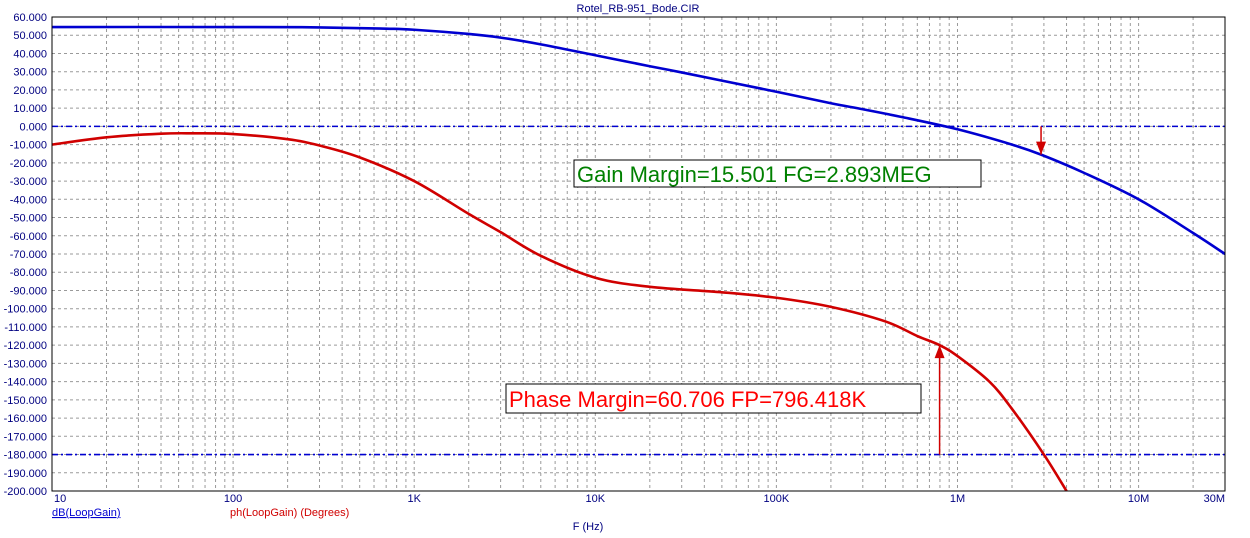 The height and width of the screenshot is (538, 1250). What do you see at coordinates (990, 290) in the screenshot?
I see `margin-markers` at bounding box center [990, 290].